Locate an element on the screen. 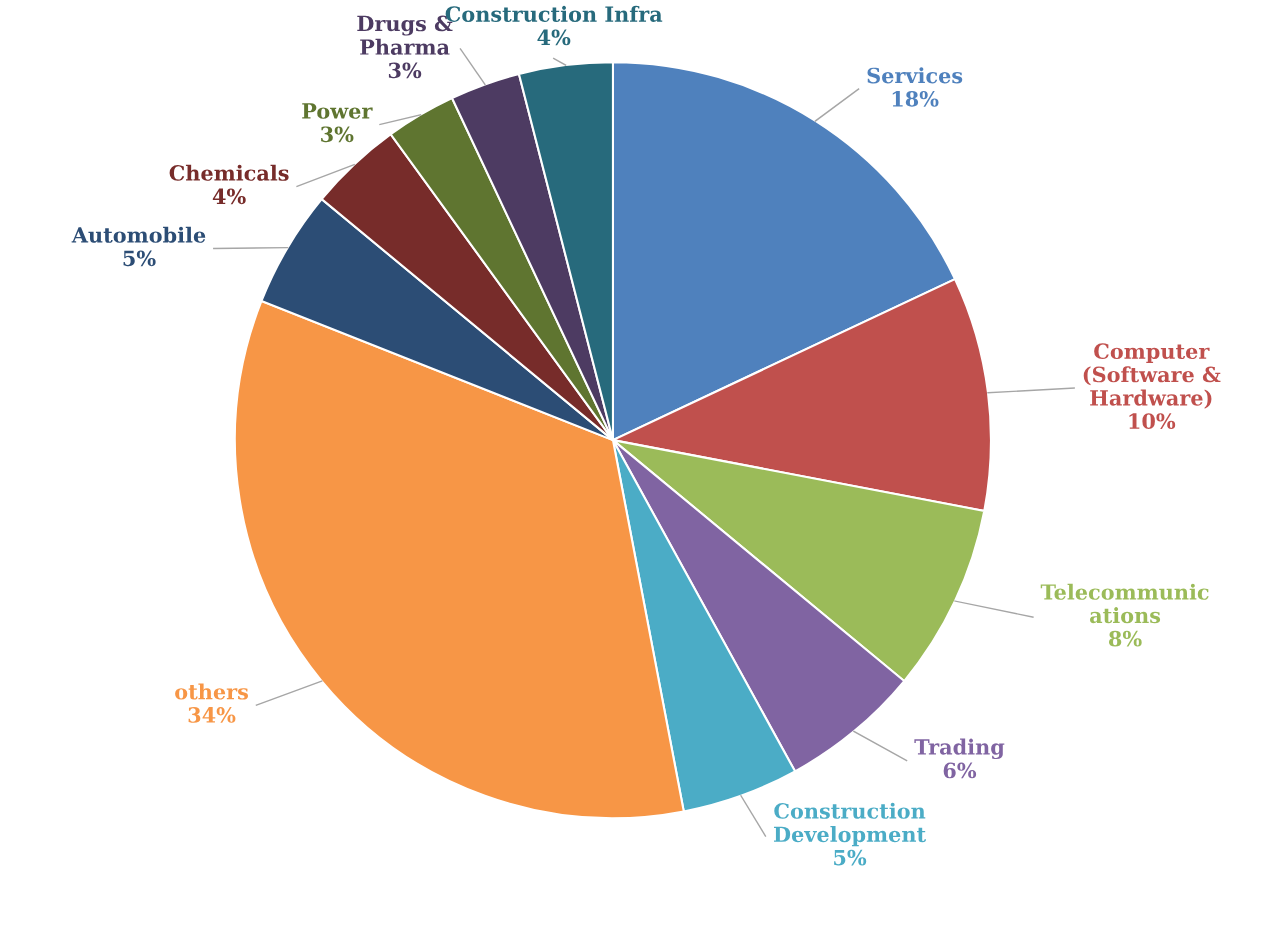  data-label: 10% is located at coordinates (1152, 421).